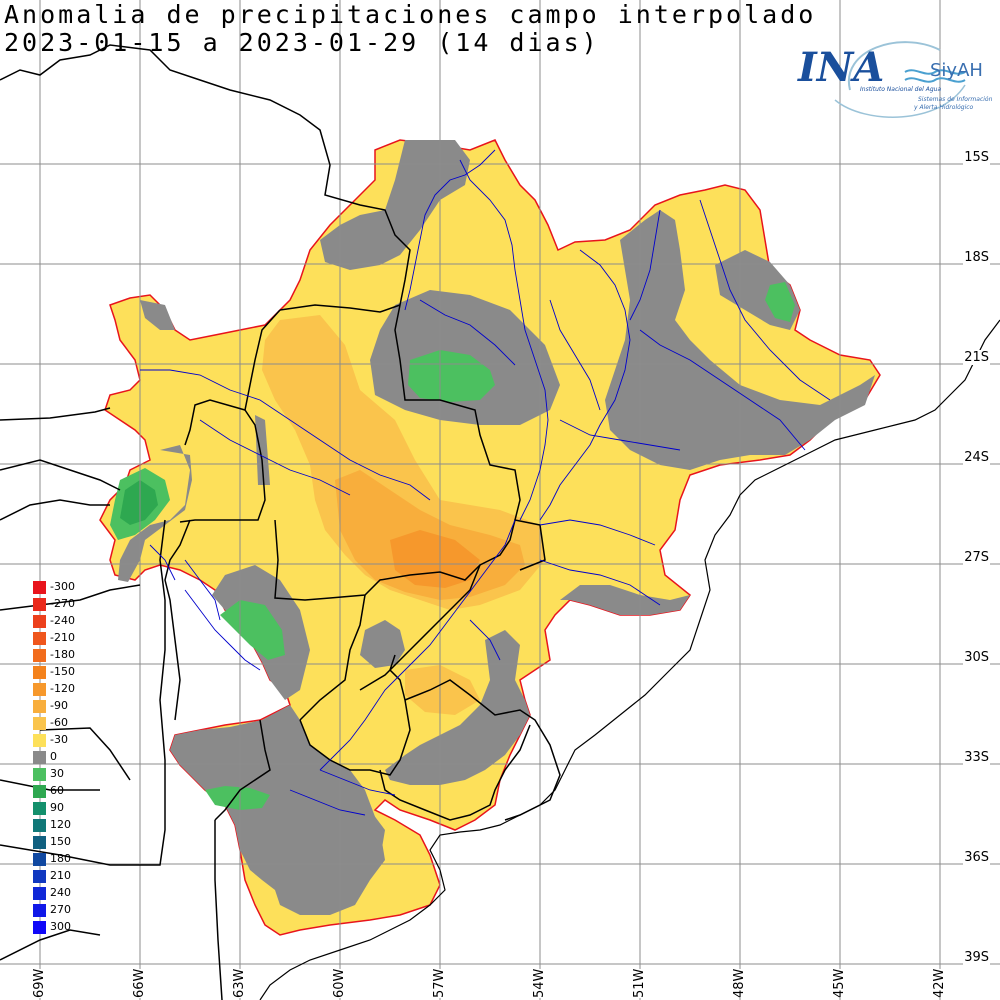 The height and width of the screenshot is (1000, 1000). I want to click on legend-label: -30, so click(59, 739).